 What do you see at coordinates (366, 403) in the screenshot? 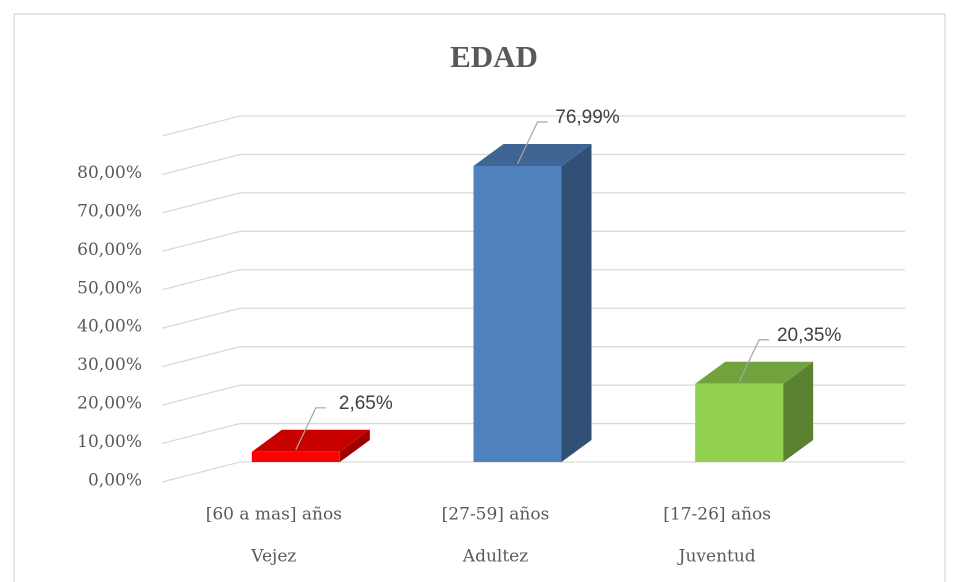
I see `data-label: 2,65%` at bounding box center [366, 403].